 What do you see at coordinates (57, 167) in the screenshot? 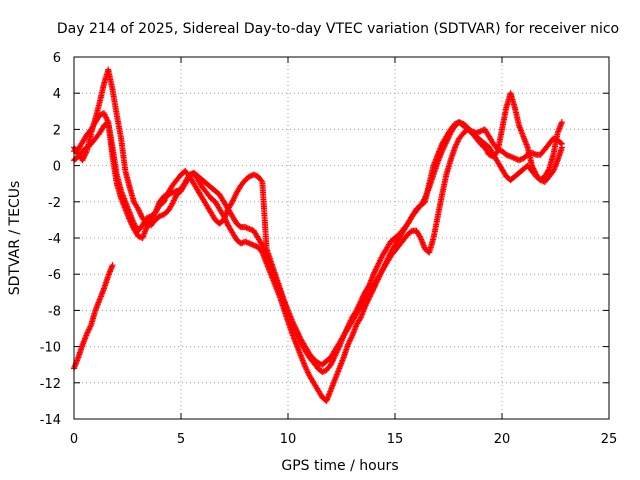
I see `y-tick-label: 0` at bounding box center [57, 167].